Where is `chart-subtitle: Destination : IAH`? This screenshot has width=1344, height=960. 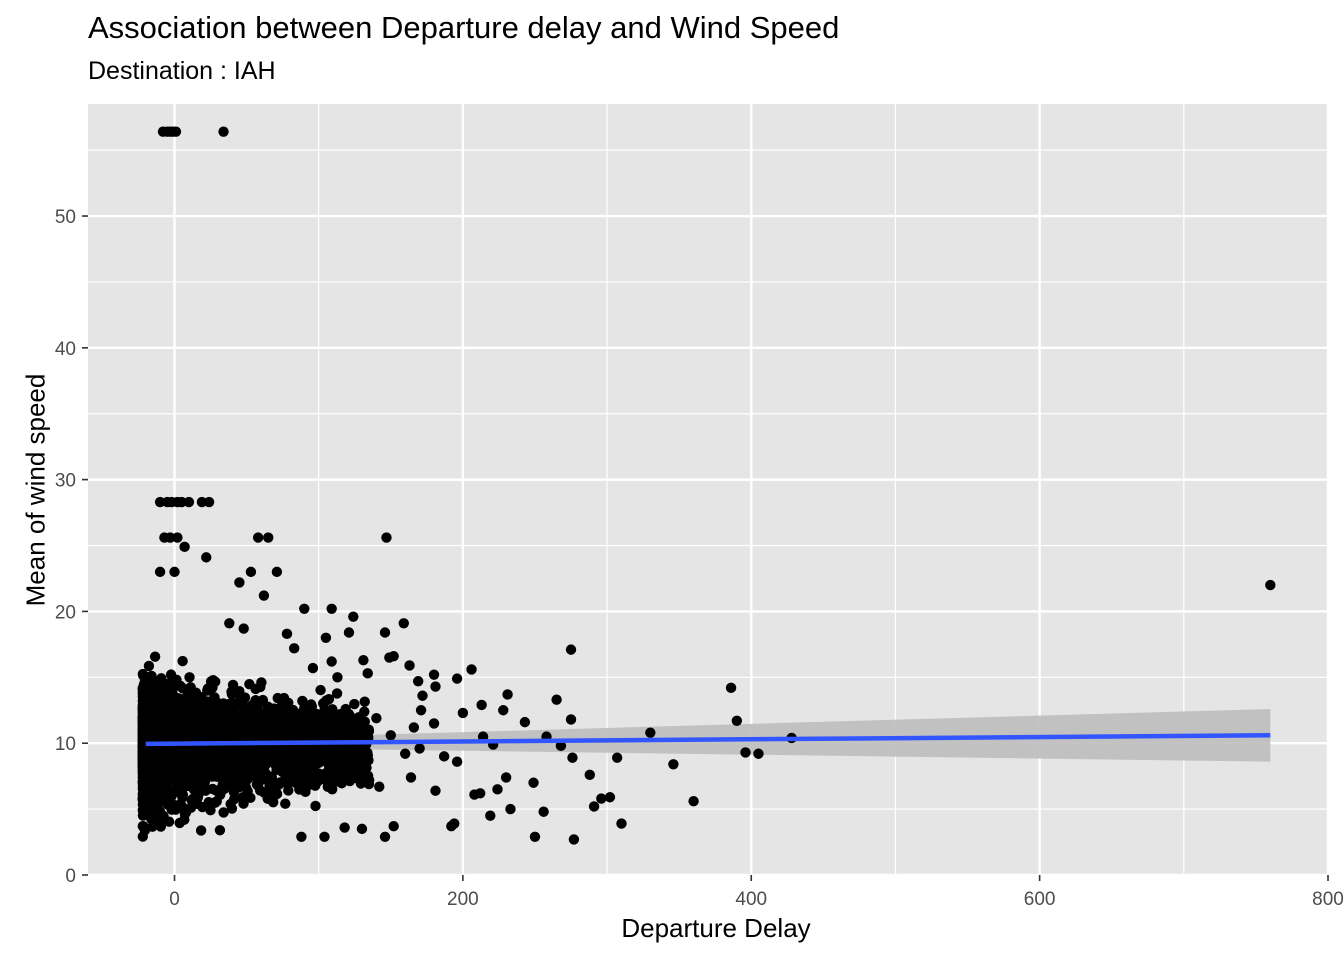 chart-subtitle: Destination : IAH is located at coordinates (182, 71).